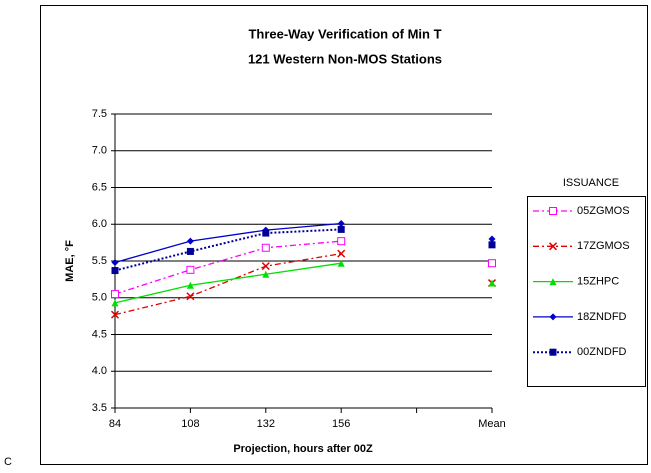 The width and height of the screenshot is (651, 473). What do you see at coordinates (8, 462) in the screenshot?
I see `text-fragment: C` at bounding box center [8, 462].